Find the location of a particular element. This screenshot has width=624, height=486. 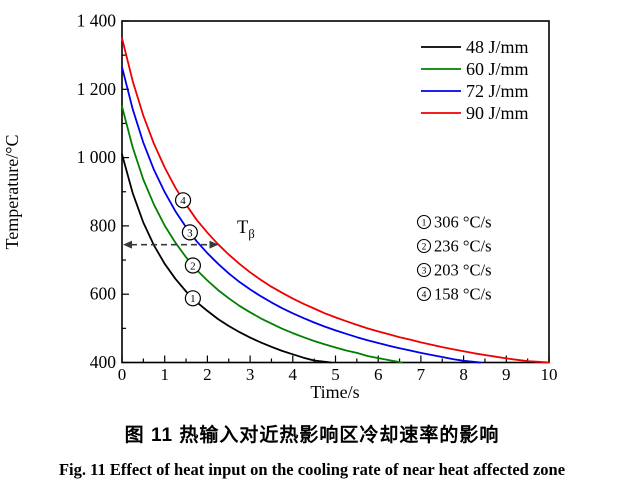

x-tick-label: 0 is located at coordinates (122, 374).